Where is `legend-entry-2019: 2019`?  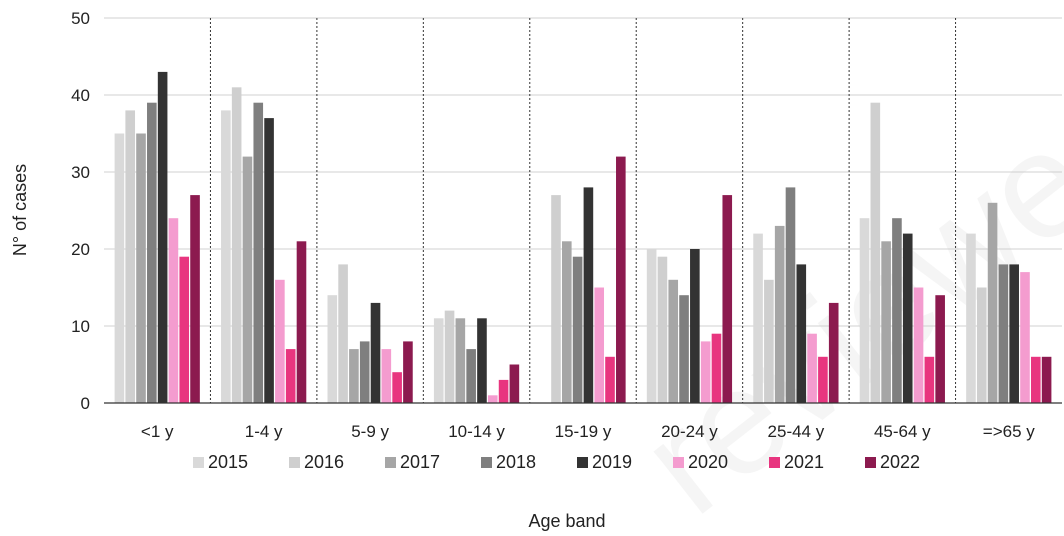 legend-entry-2019: 2019 is located at coordinates (604, 462).